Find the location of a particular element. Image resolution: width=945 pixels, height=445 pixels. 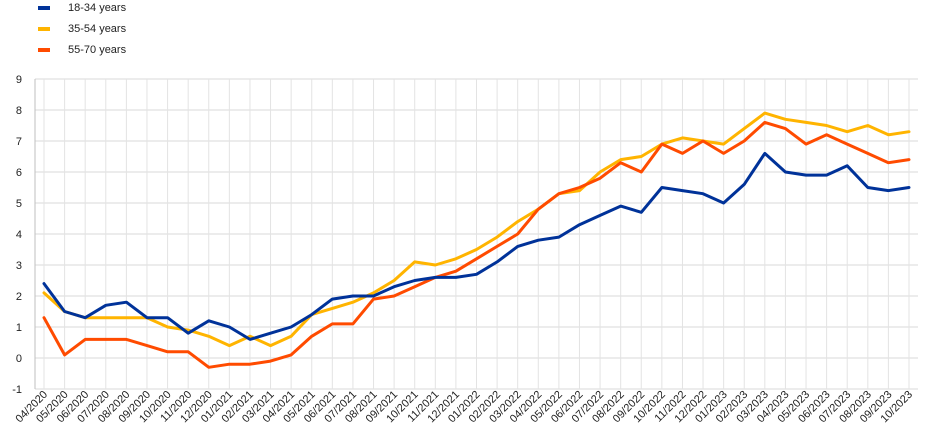

legend-label-18-34: 18-34 years is located at coordinates (97, 8).